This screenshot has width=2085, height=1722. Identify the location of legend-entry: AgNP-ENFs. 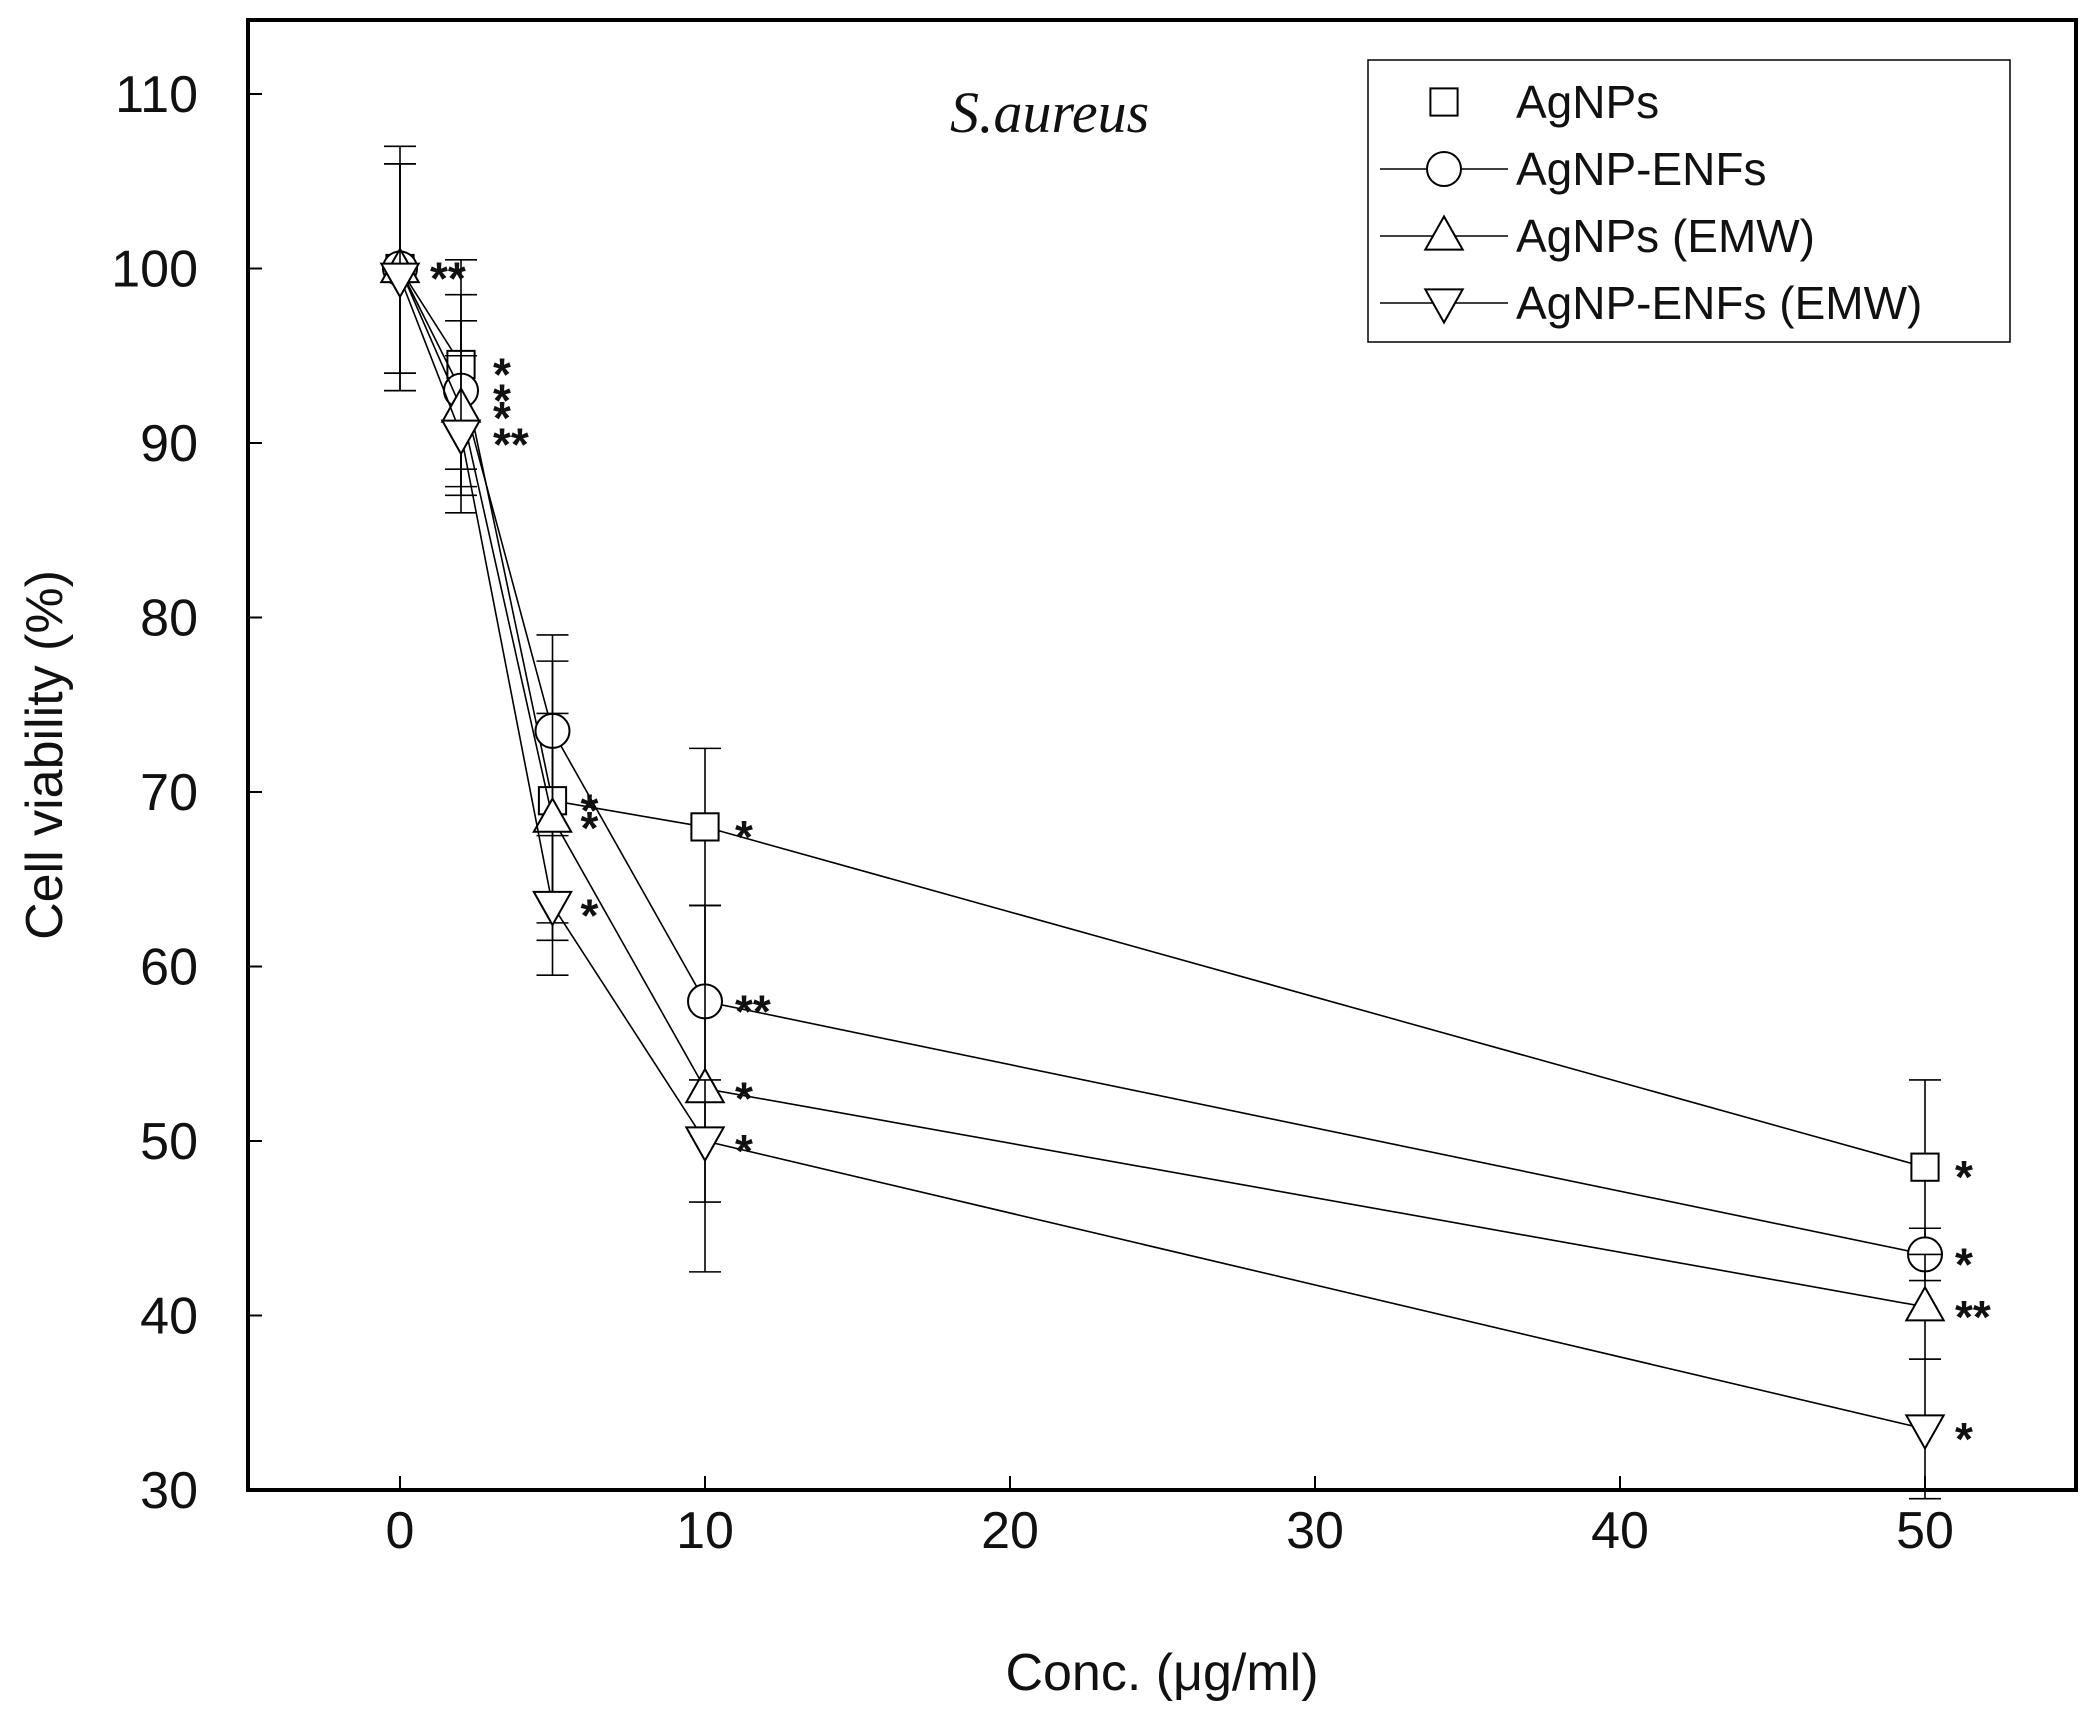
(1573, 169).